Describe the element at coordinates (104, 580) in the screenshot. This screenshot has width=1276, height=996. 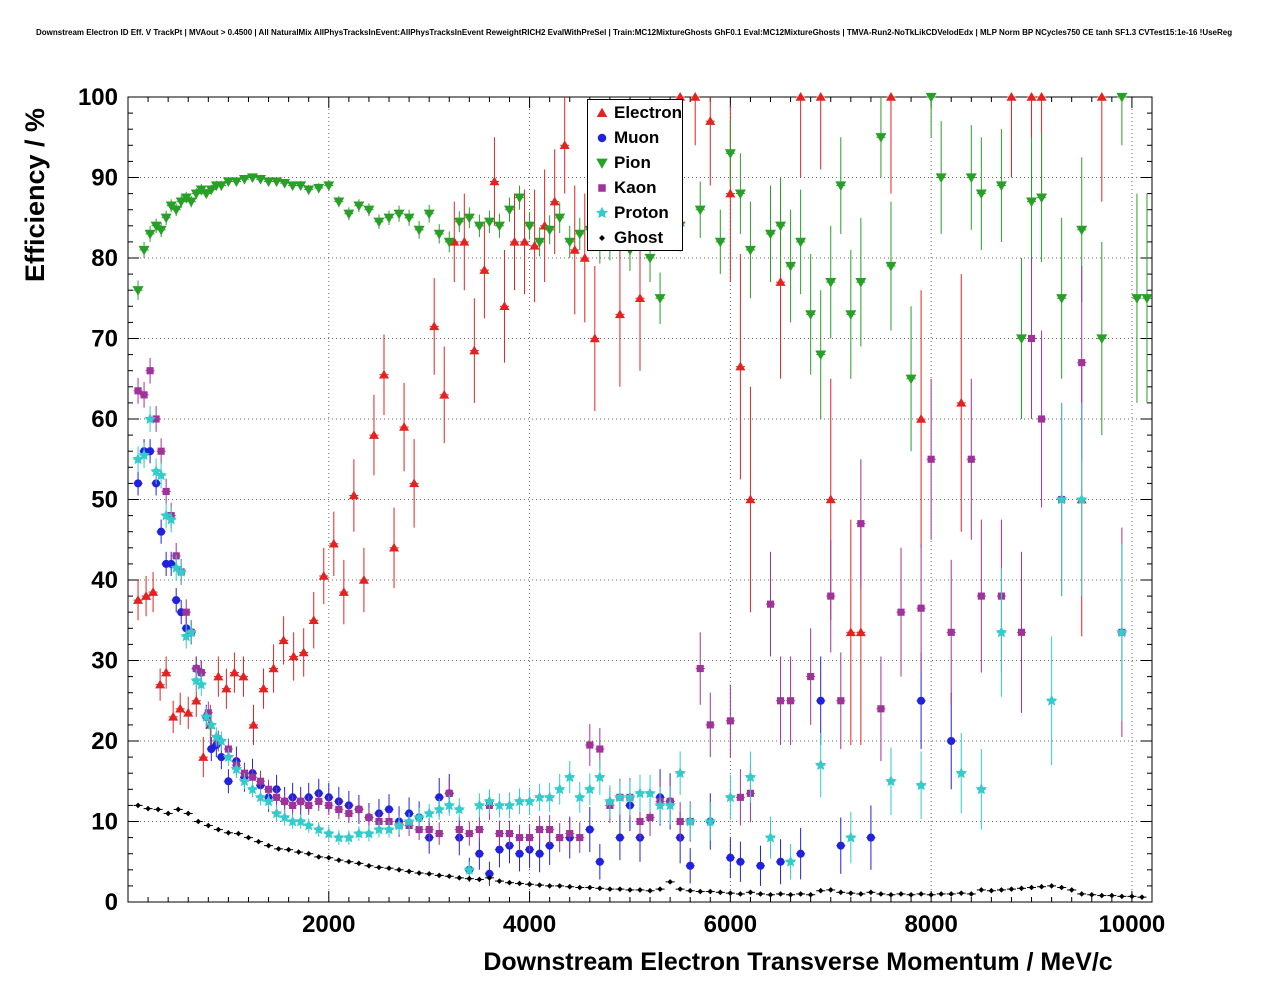
I see `y-tick-label: 40` at that location.